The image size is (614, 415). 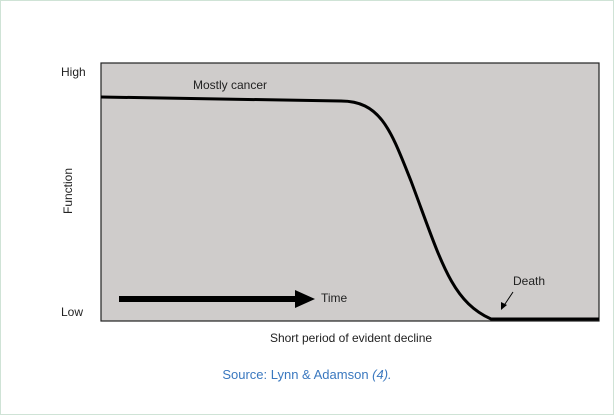 What do you see at coordinates (504, 306) in the screenshot?
I see `death-pointer-head` at bounding box center [504, 306].